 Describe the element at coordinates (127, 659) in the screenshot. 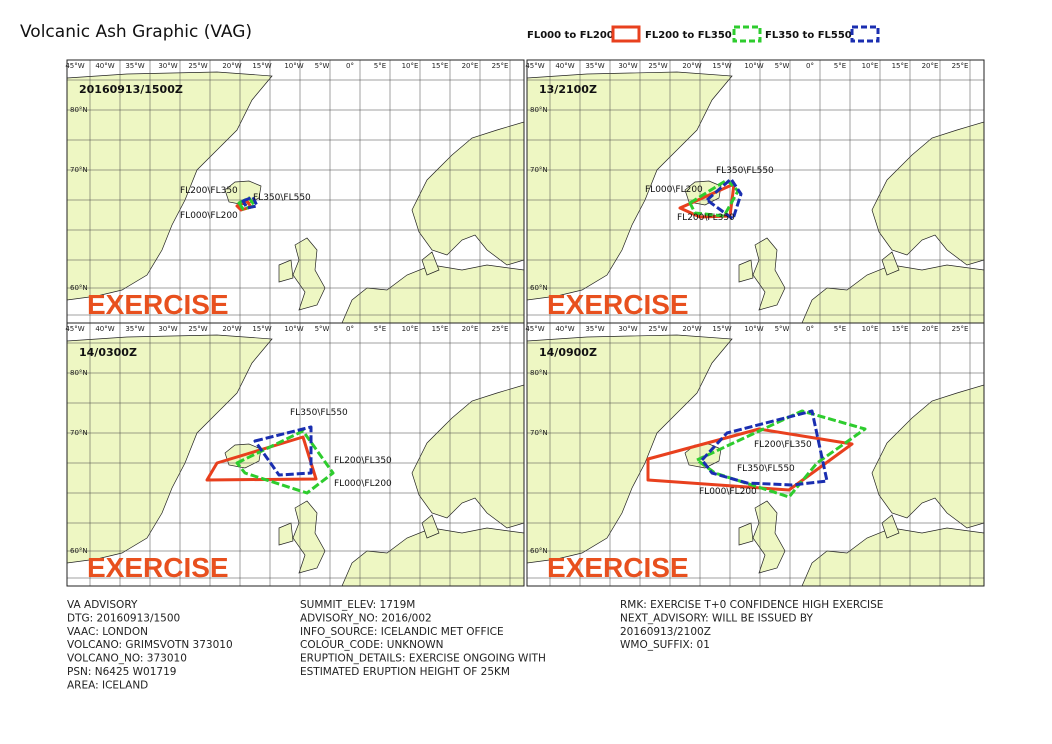

I see `advisory-line: VOLCANO_NO: 373010` at that location.